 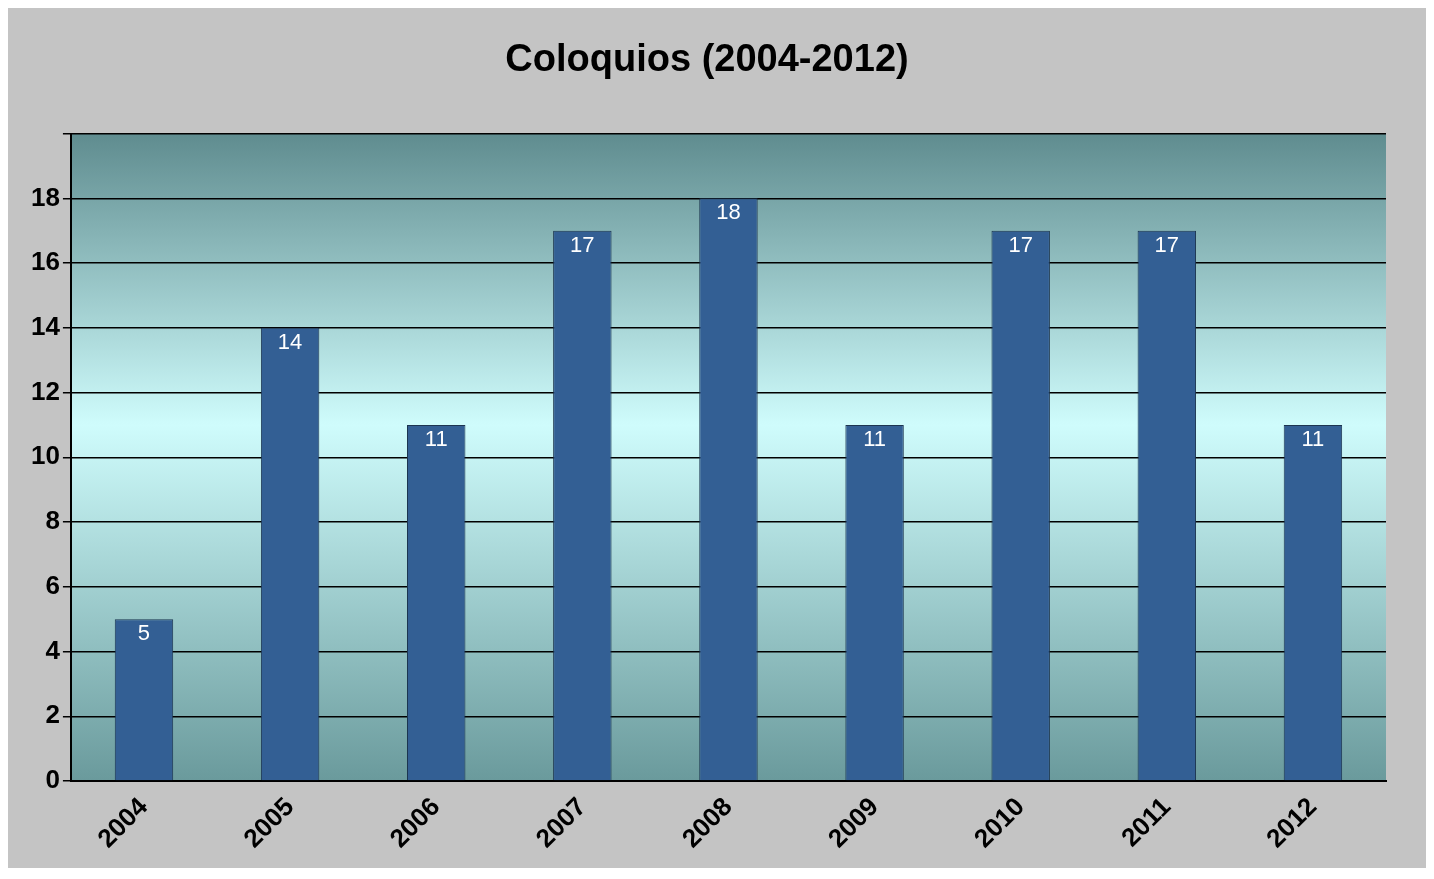 What do you see at coordinates (52, 520) in the screenshot?
I see `y-tick-label: 8` at bounding box center [52, 520].